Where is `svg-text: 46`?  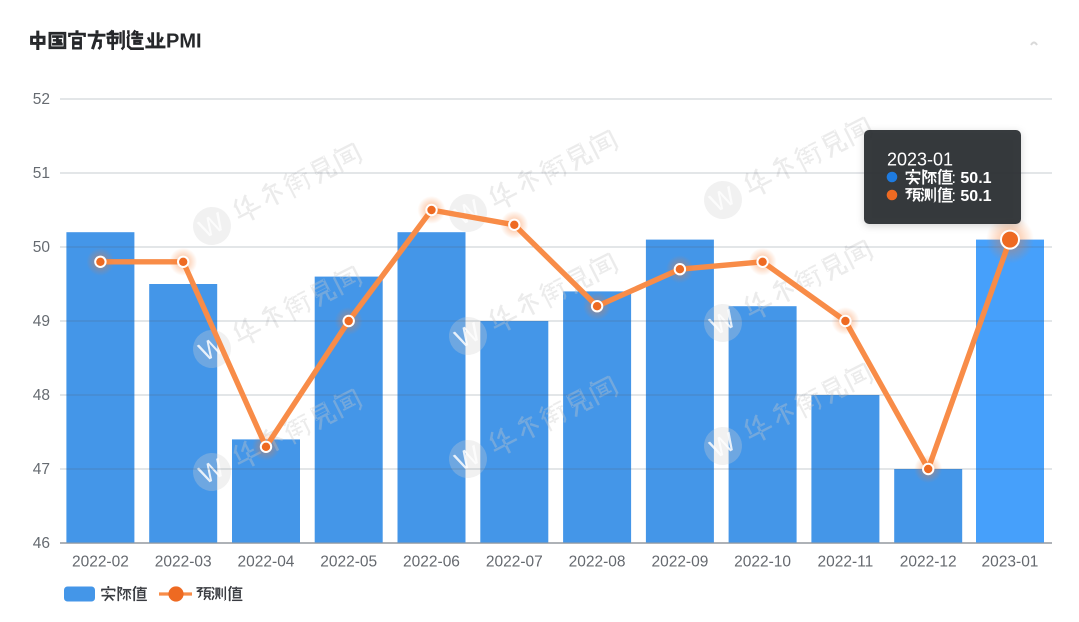 svg-text: 46 is located at coordinates (41, 543).